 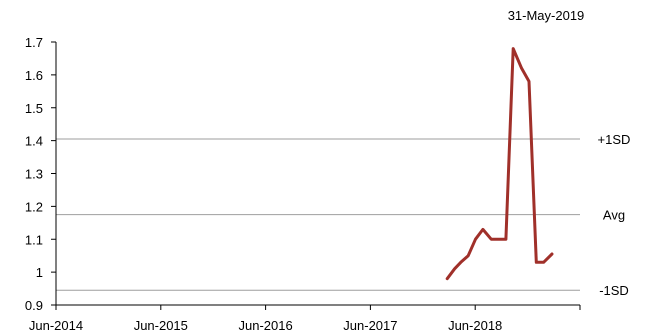 I want to click on y-tick-label-3: 1.1, so click(x=34, y=239).